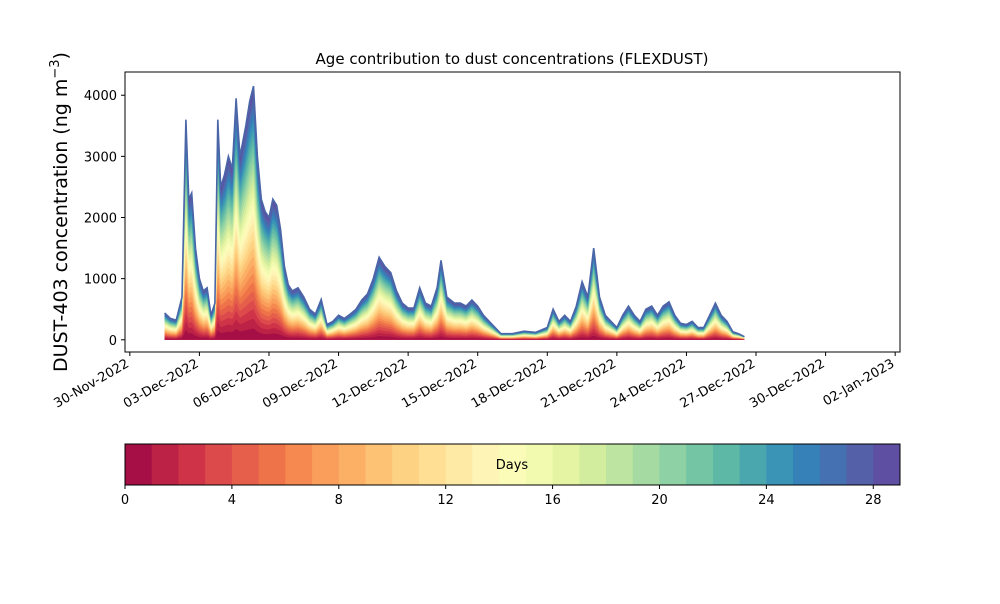 The width and height of the screenshot is (1000, 604). I want to click on x-tick-label: 18-Dec-2022, so click(509, 383).